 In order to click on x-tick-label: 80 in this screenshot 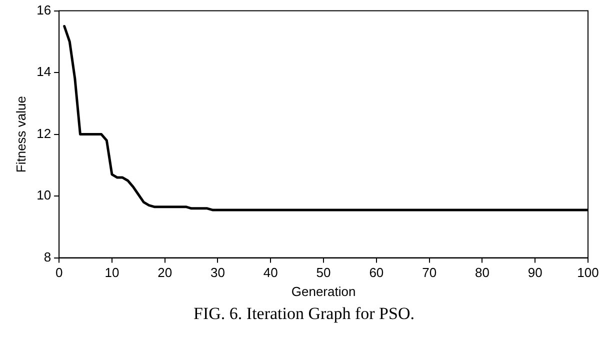, I will do `click(482, 272)`.